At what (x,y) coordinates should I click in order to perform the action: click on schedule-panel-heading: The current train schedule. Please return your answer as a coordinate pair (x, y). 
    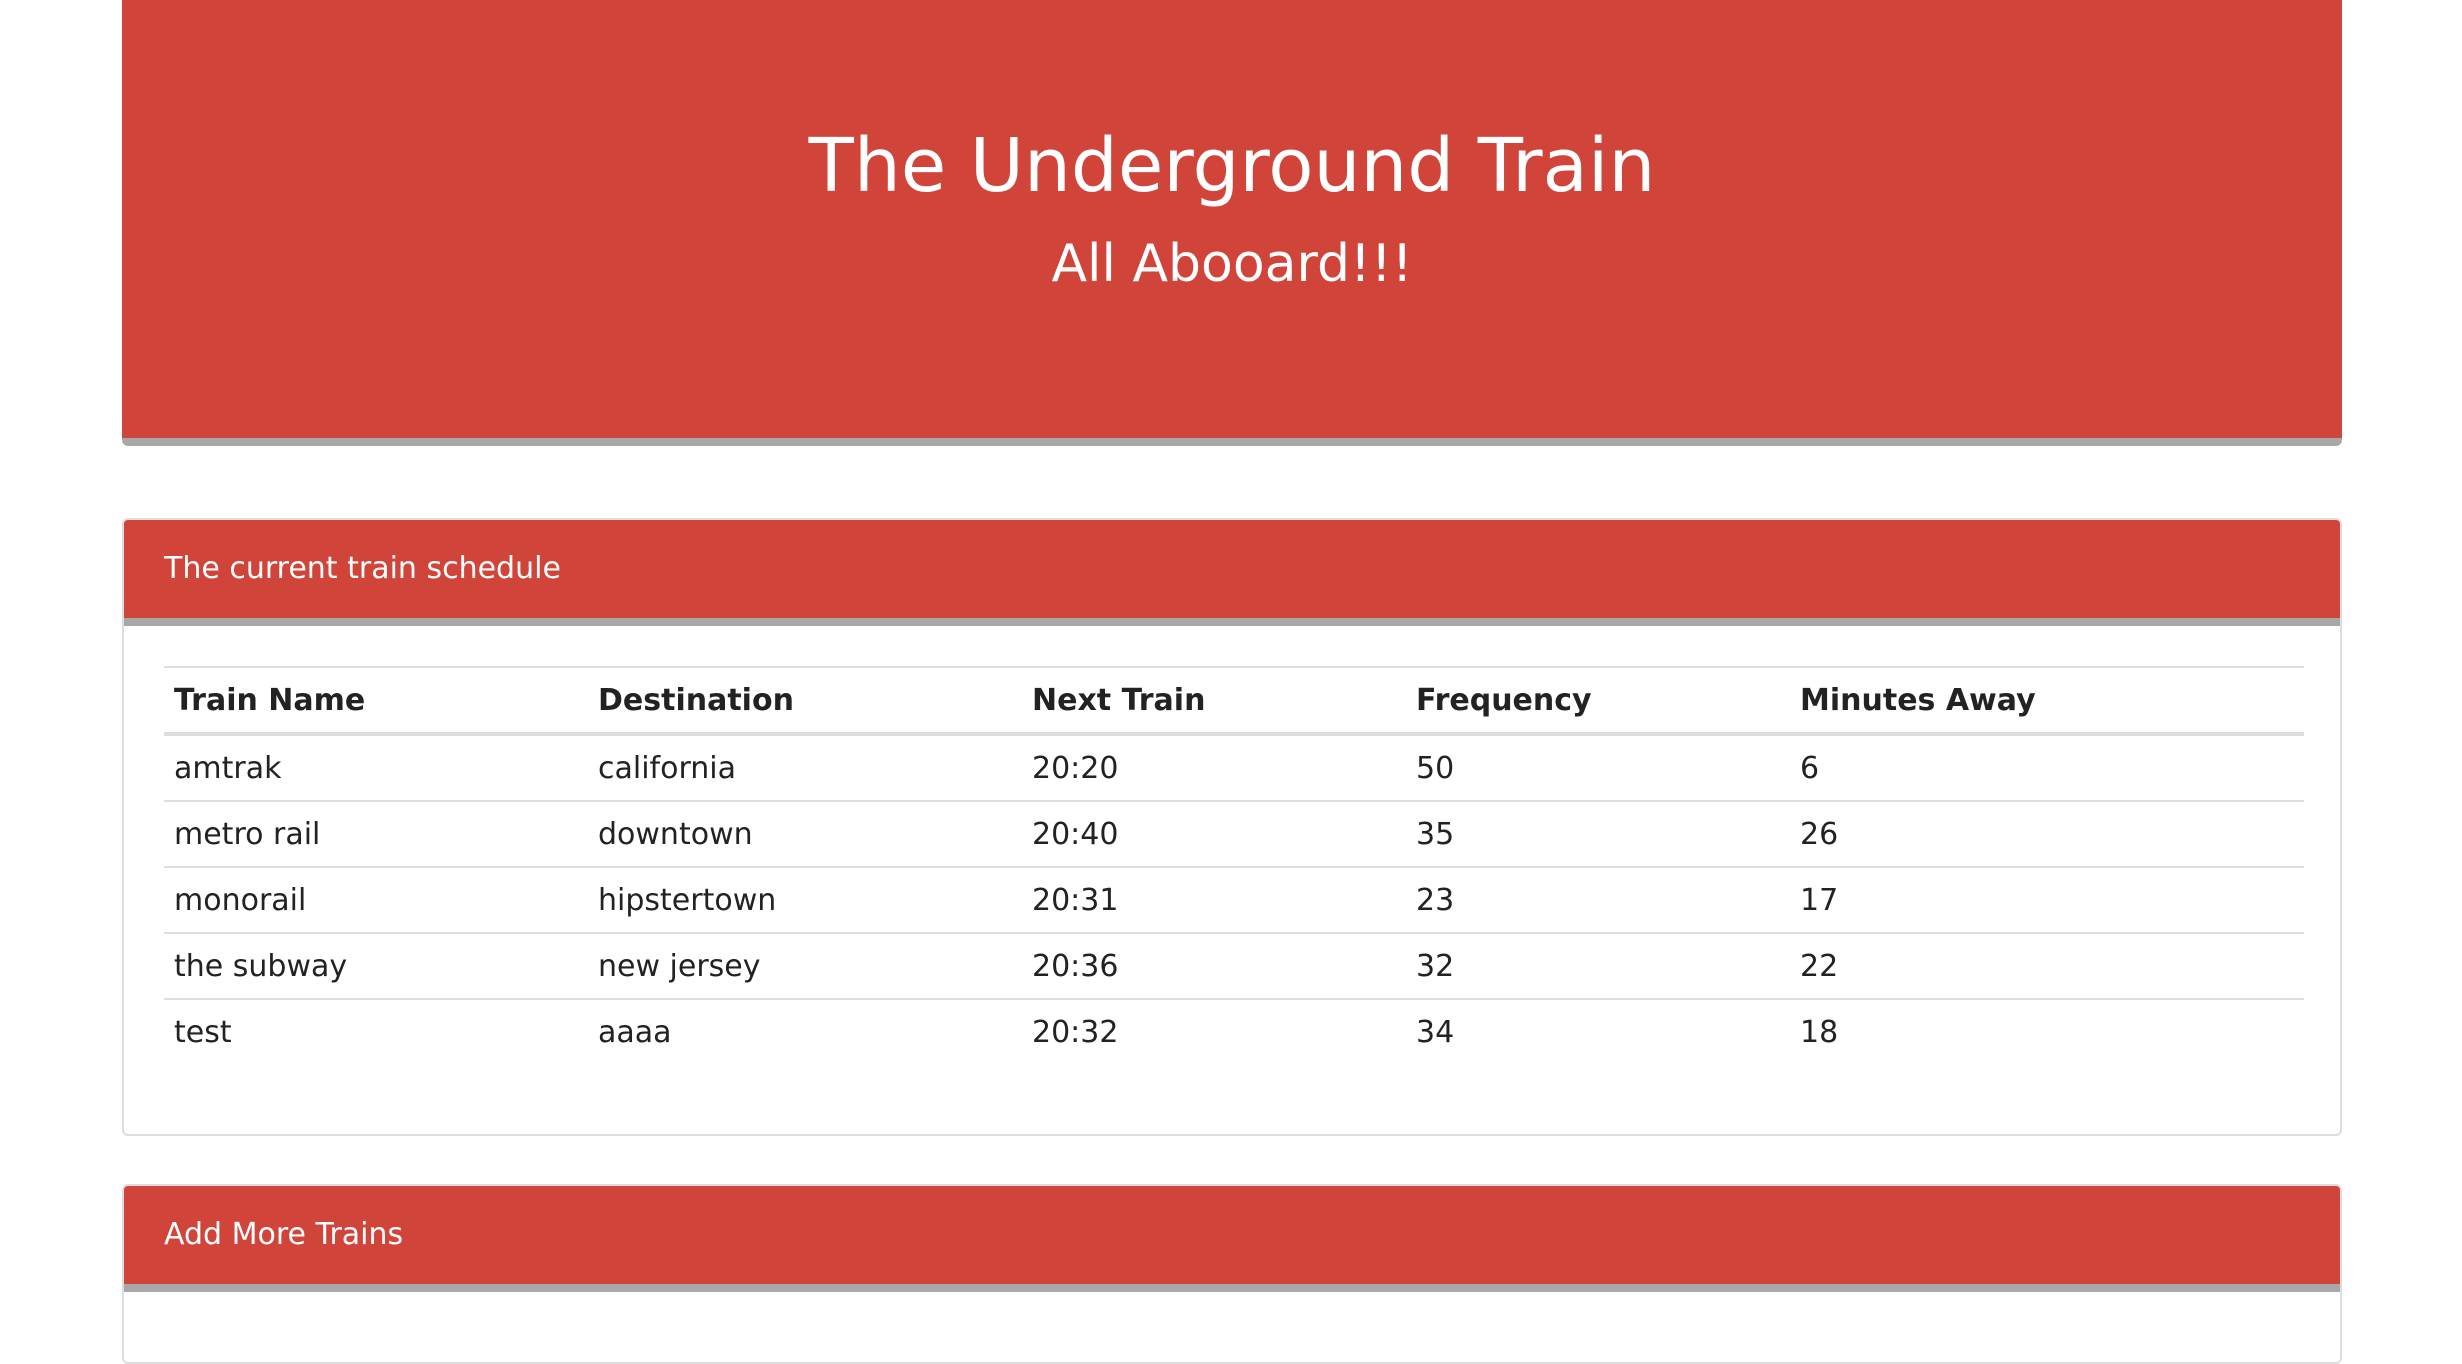
    Looking at the image, I should click on (1232, 573).